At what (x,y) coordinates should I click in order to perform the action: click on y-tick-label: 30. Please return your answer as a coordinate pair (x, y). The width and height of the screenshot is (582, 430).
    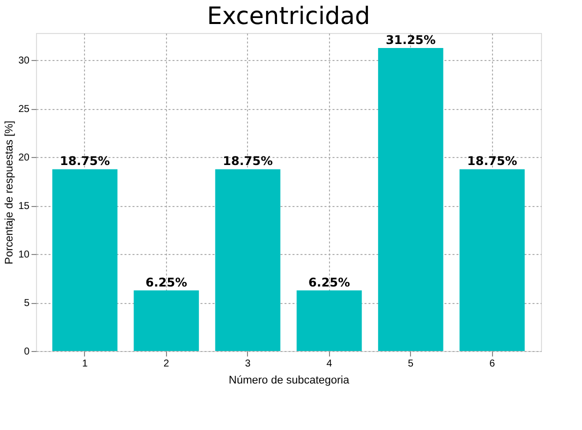
    Looking at the image, I should click on (24, 61).